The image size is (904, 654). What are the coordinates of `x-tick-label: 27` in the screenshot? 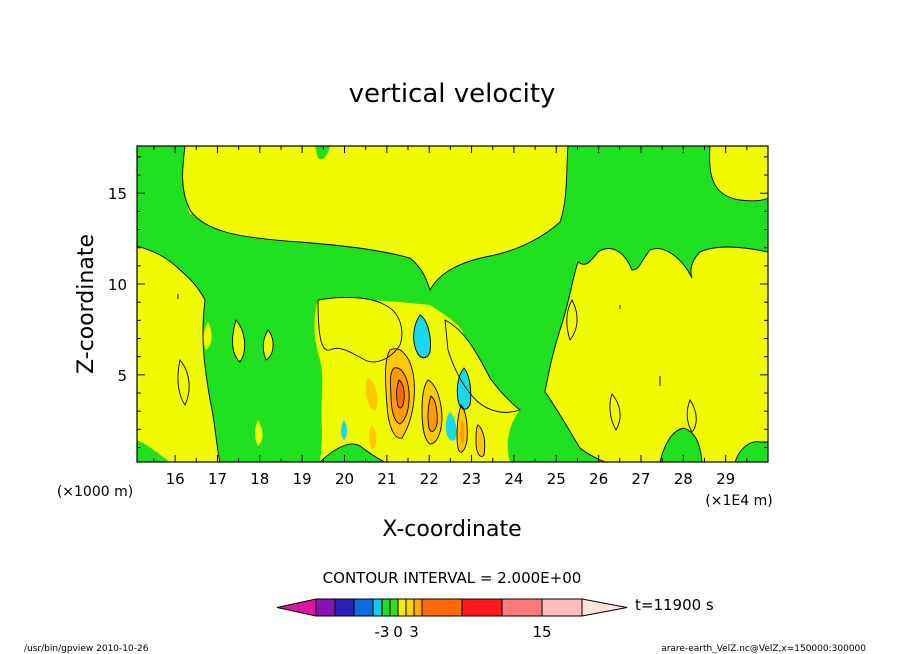 It's located at (640, 479).